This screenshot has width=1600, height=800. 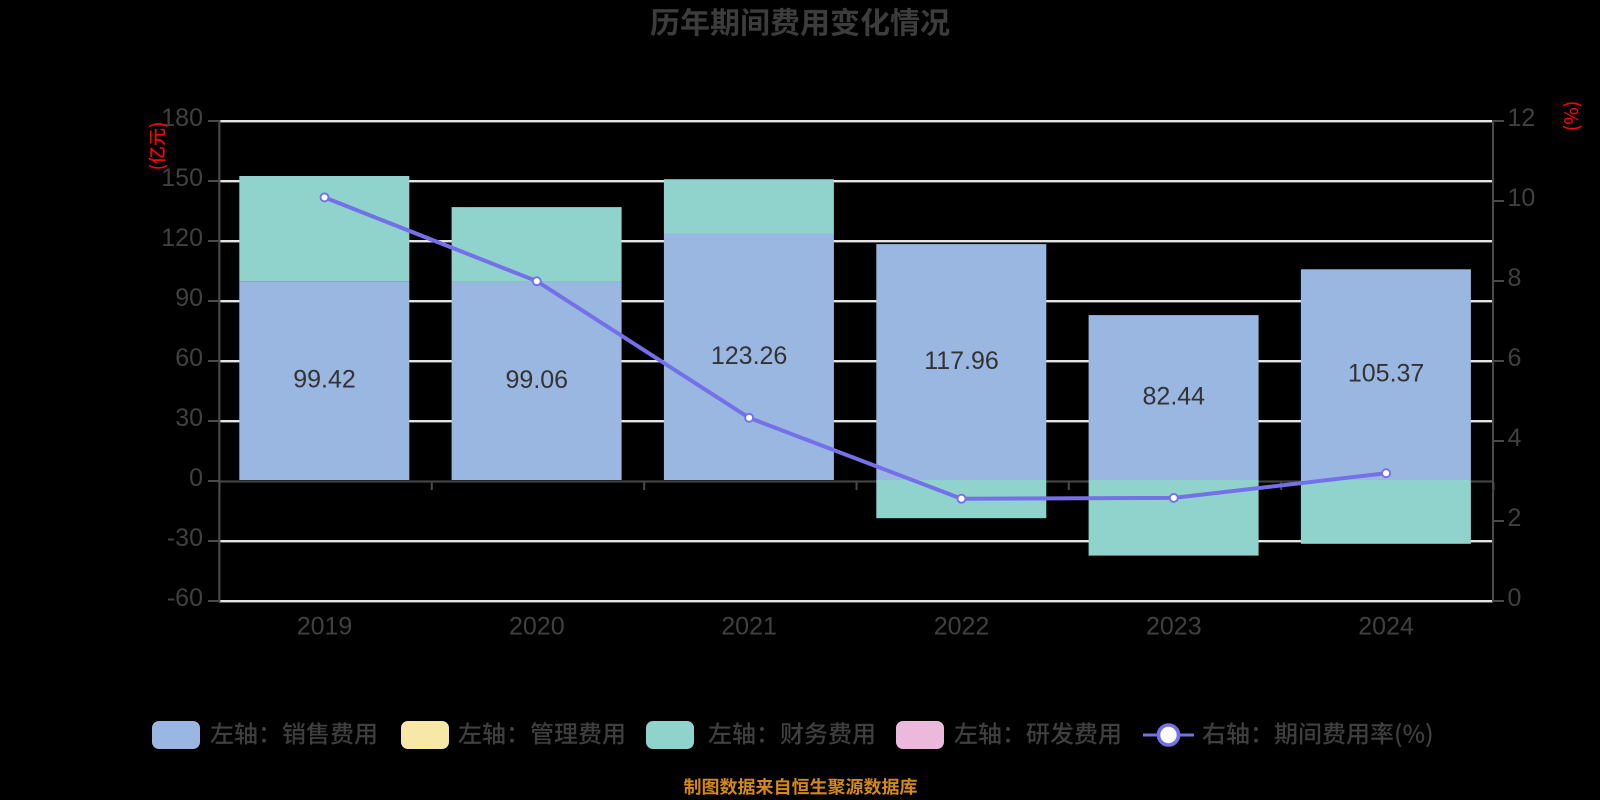 What do you see at coordinates (537, 380) in the screenshot?
I see `svg-text: 99.06` at bounding box center [537, 380].